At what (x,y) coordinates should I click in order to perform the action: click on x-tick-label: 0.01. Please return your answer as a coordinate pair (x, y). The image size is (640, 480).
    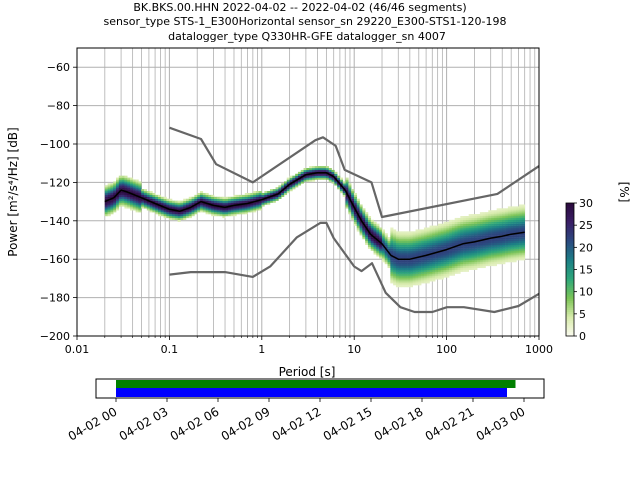
    Looking at the image, I should click on (77, 349).